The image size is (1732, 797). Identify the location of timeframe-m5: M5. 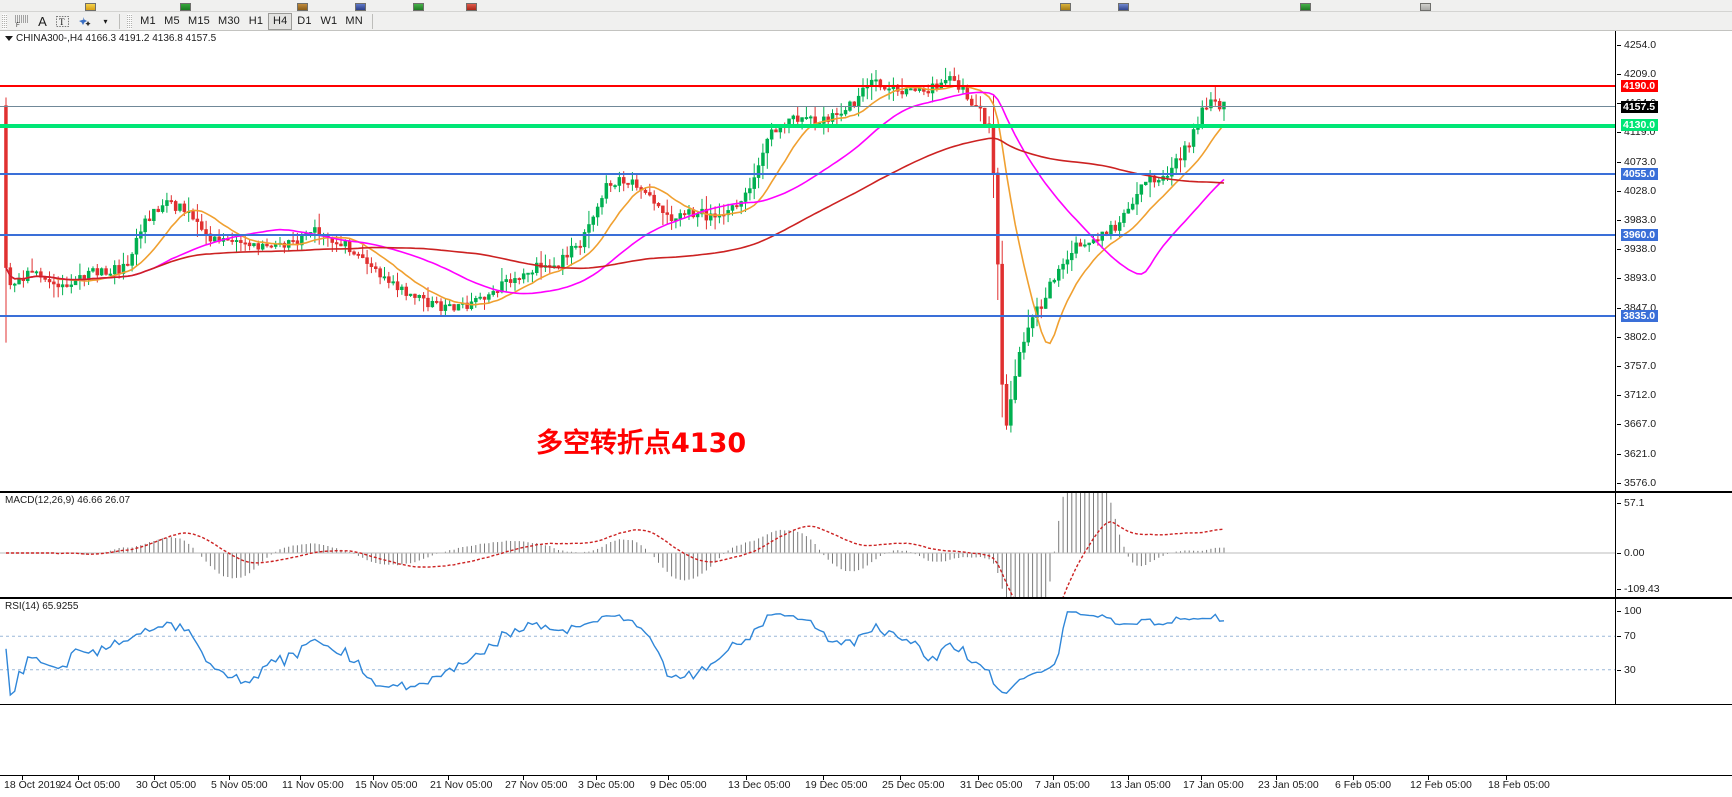
(172, 21).